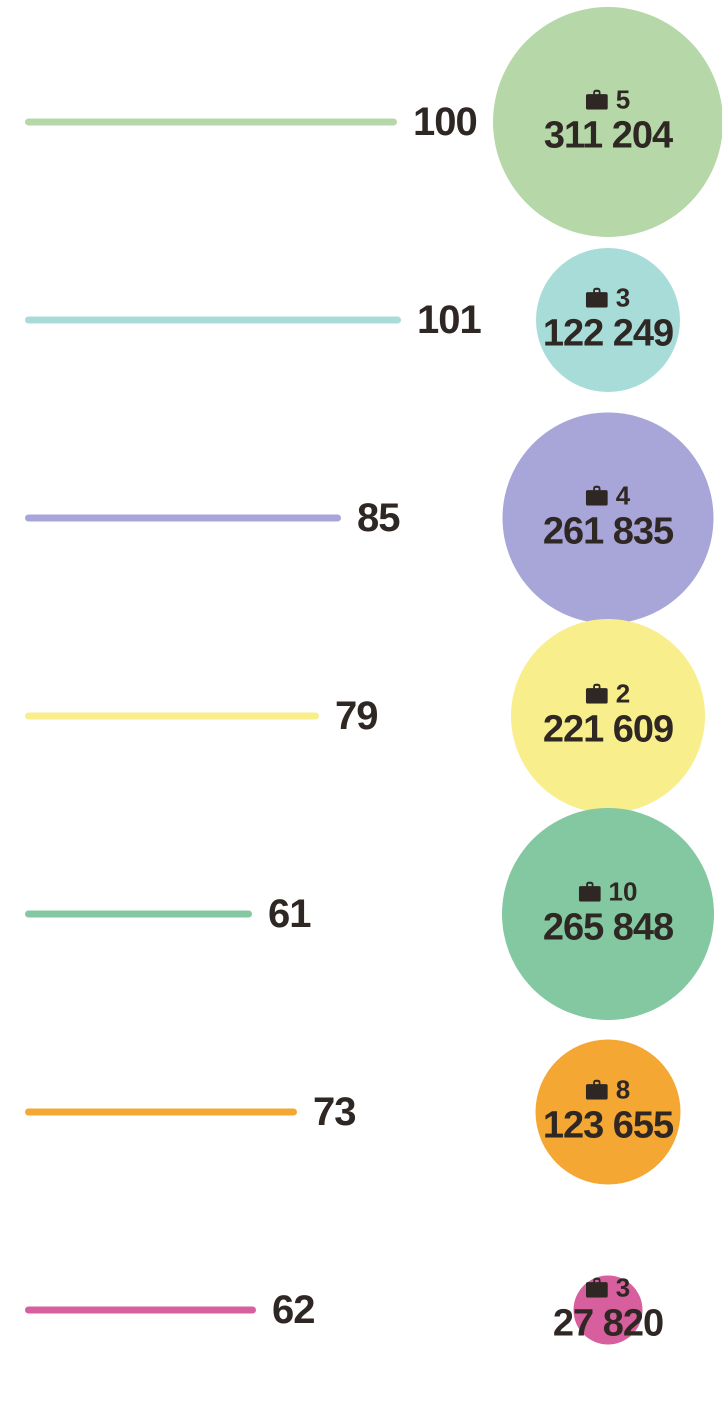 This screenshot has height=1402, width=722. What do you see at coordinates (608, 1323) in the screenshot?
I see `bubble-amount: 27 820` at bounding box center [608, 1323].